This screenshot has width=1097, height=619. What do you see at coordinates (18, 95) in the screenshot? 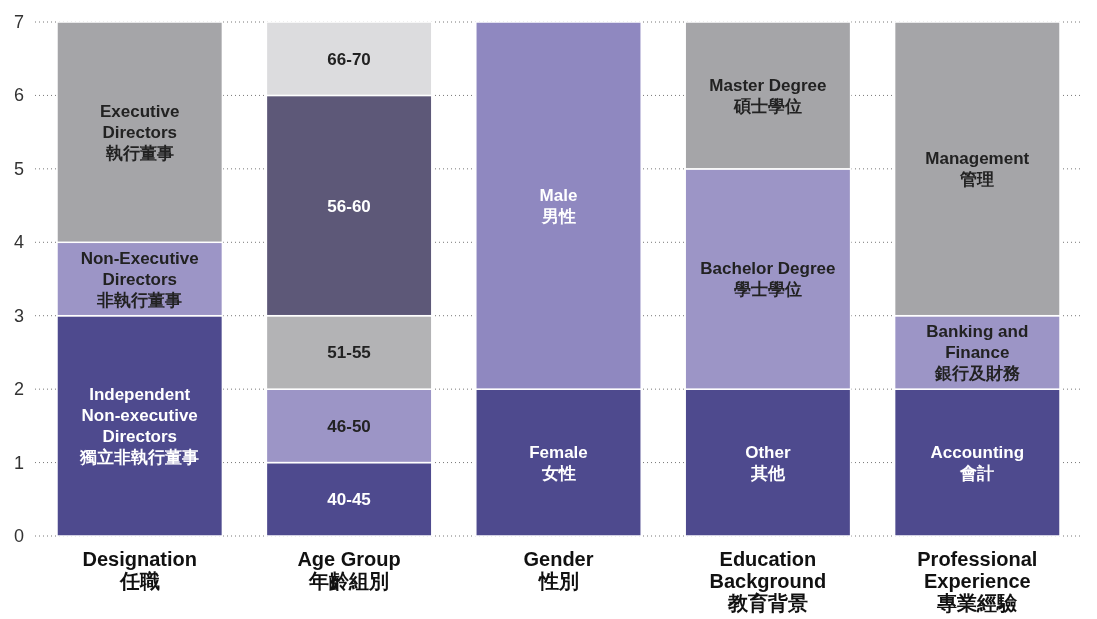
I see `y-tick-label: 6` at bounding box center [18, 95].